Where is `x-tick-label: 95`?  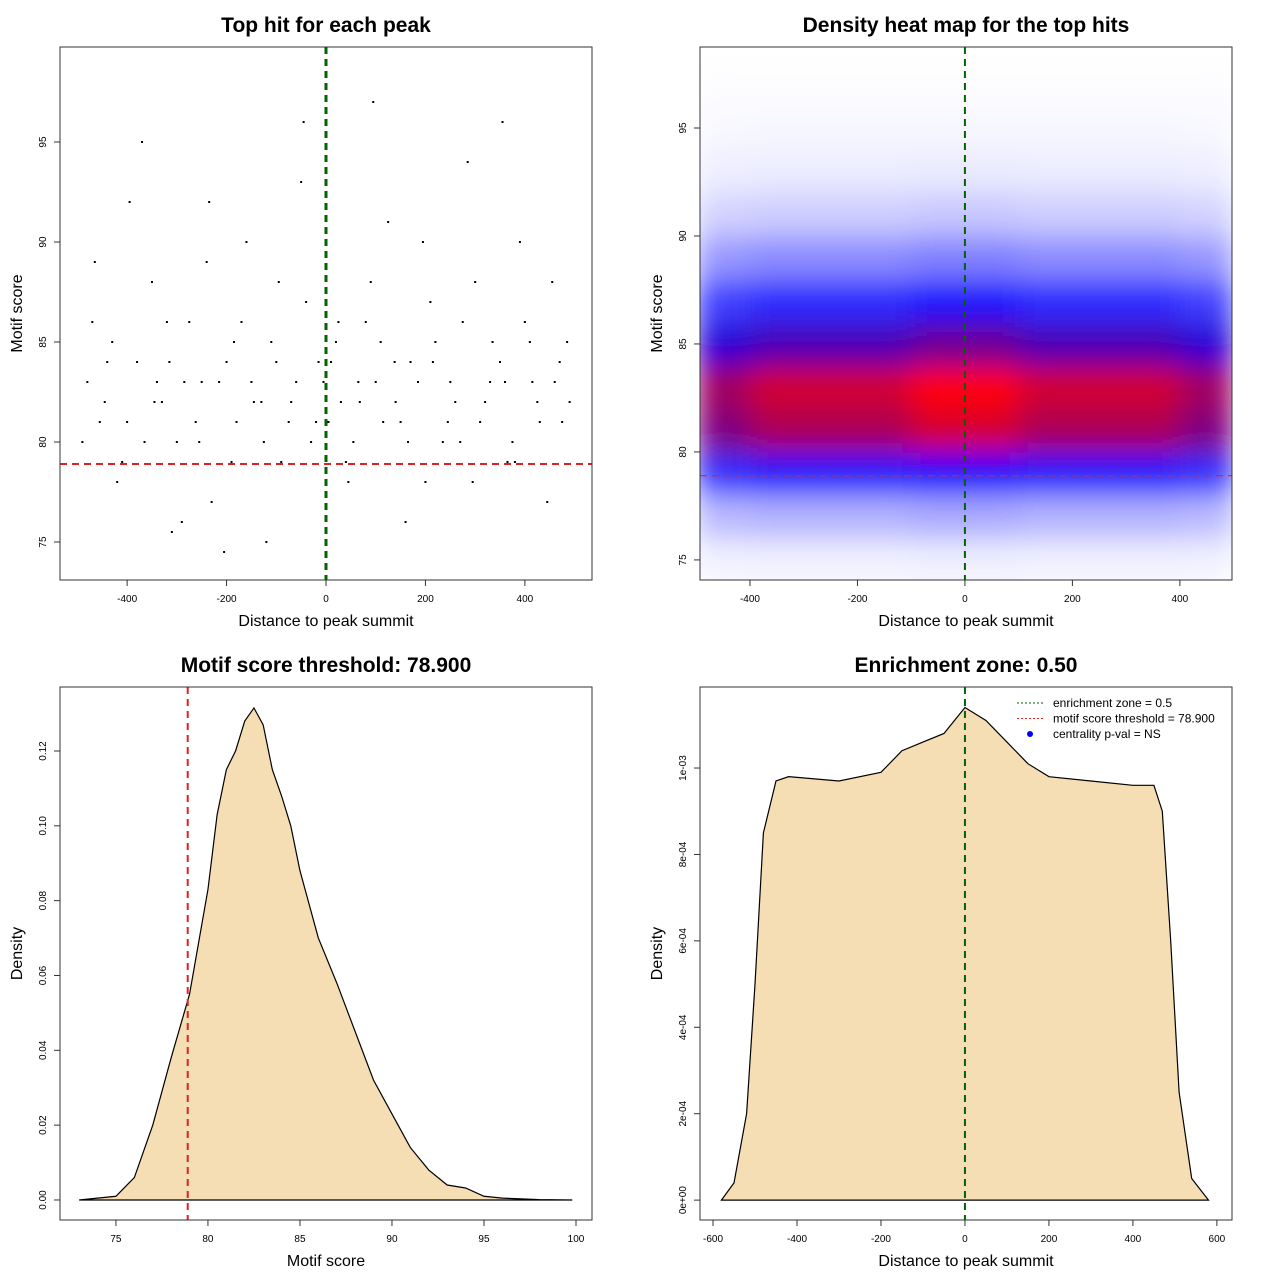
x-tick-label: 95 is located at coordinates (484, 1239).